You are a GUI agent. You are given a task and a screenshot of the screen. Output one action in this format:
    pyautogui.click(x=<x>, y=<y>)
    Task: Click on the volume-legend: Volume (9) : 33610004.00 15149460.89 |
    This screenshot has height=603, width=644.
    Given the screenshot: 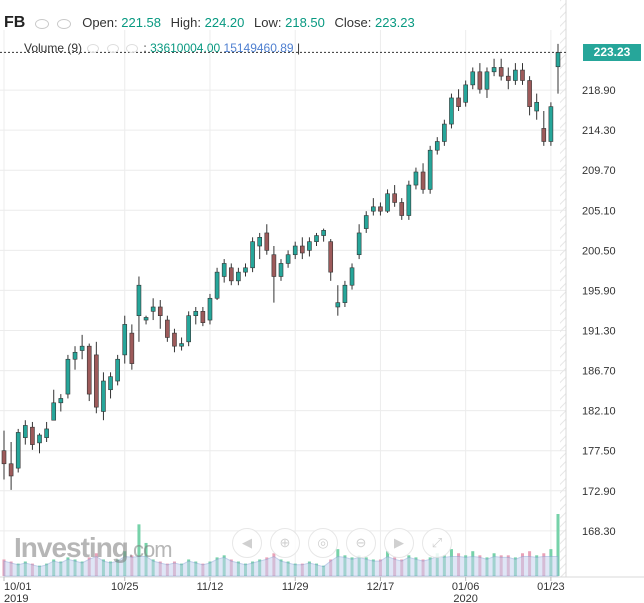 What is the action you would take?
    pyautogui.click(x=162, y=48)
    